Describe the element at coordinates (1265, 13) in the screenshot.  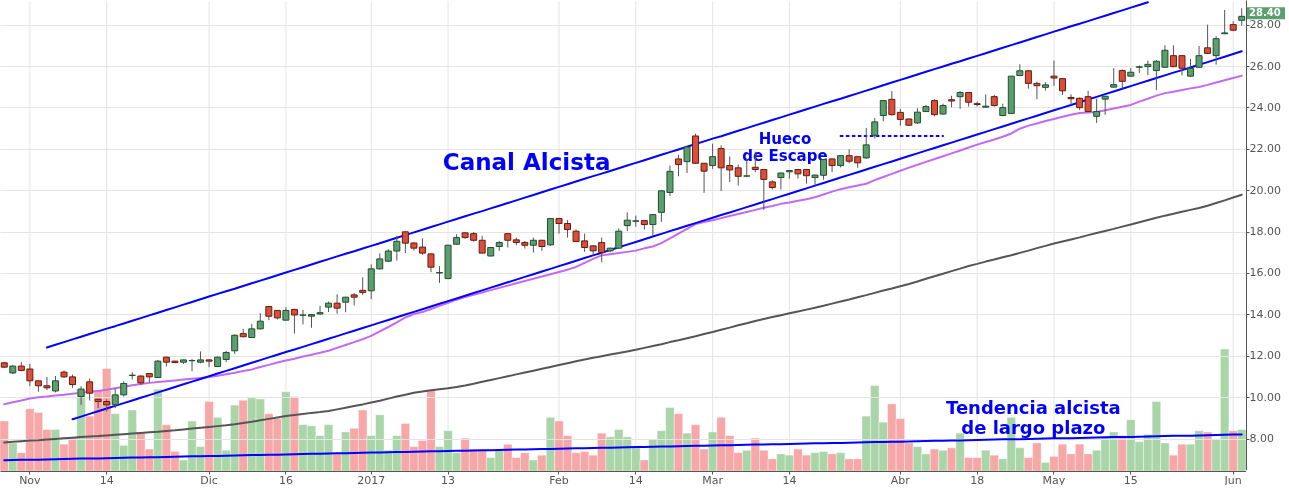
I see `text: 28.40` at that location.